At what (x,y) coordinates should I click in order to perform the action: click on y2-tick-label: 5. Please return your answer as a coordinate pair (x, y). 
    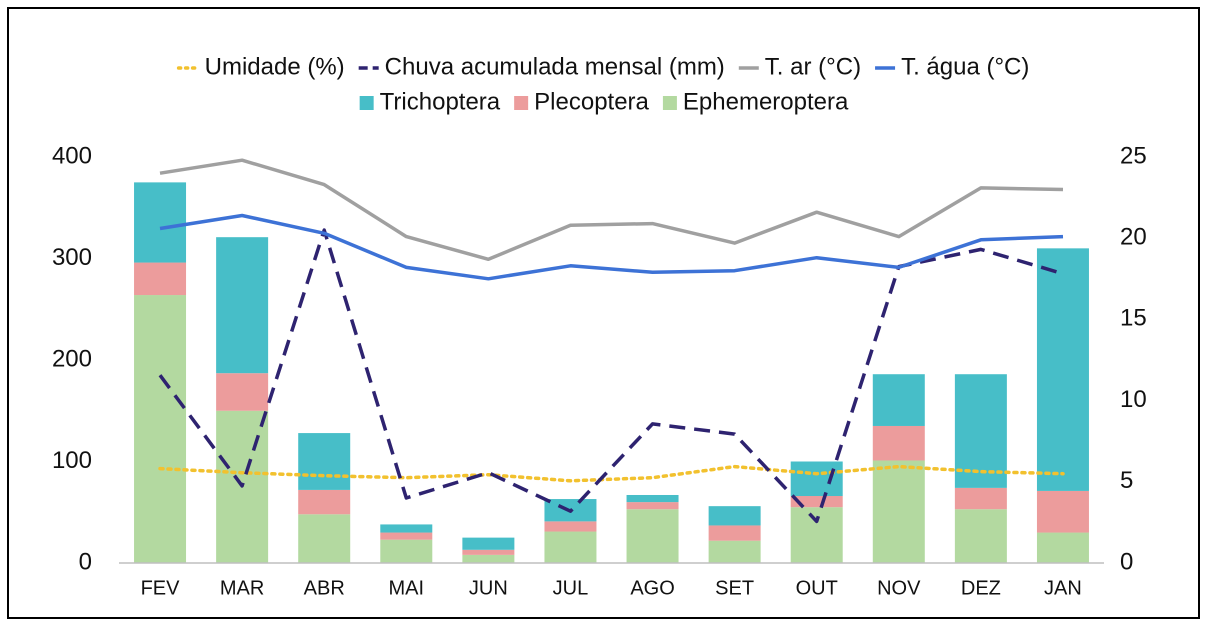
    Looking at the image, I should click on (1126, 480).